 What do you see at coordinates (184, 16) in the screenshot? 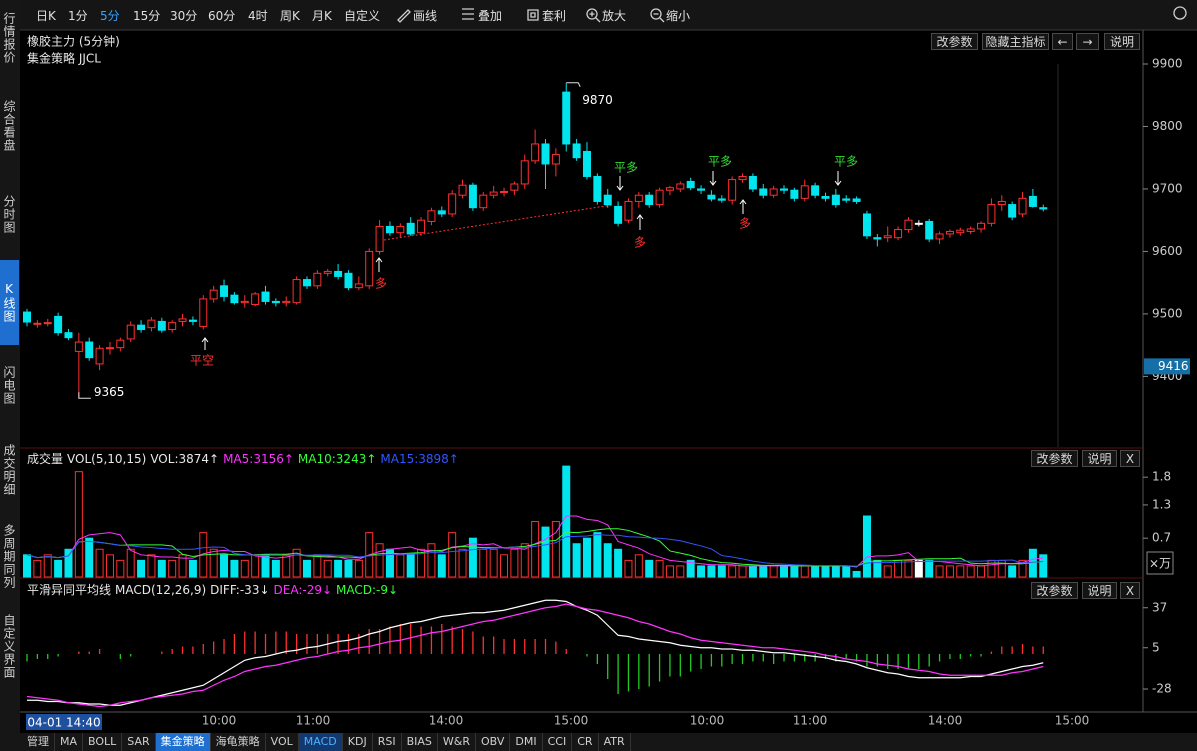
I see `toolbar-item: 30分` at bounding box center [184, 16].